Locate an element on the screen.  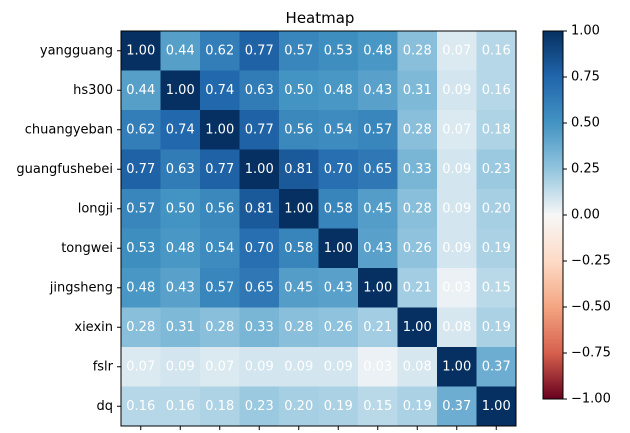
y-tick-label: chuangyeban is located at coordinates (69, 129).